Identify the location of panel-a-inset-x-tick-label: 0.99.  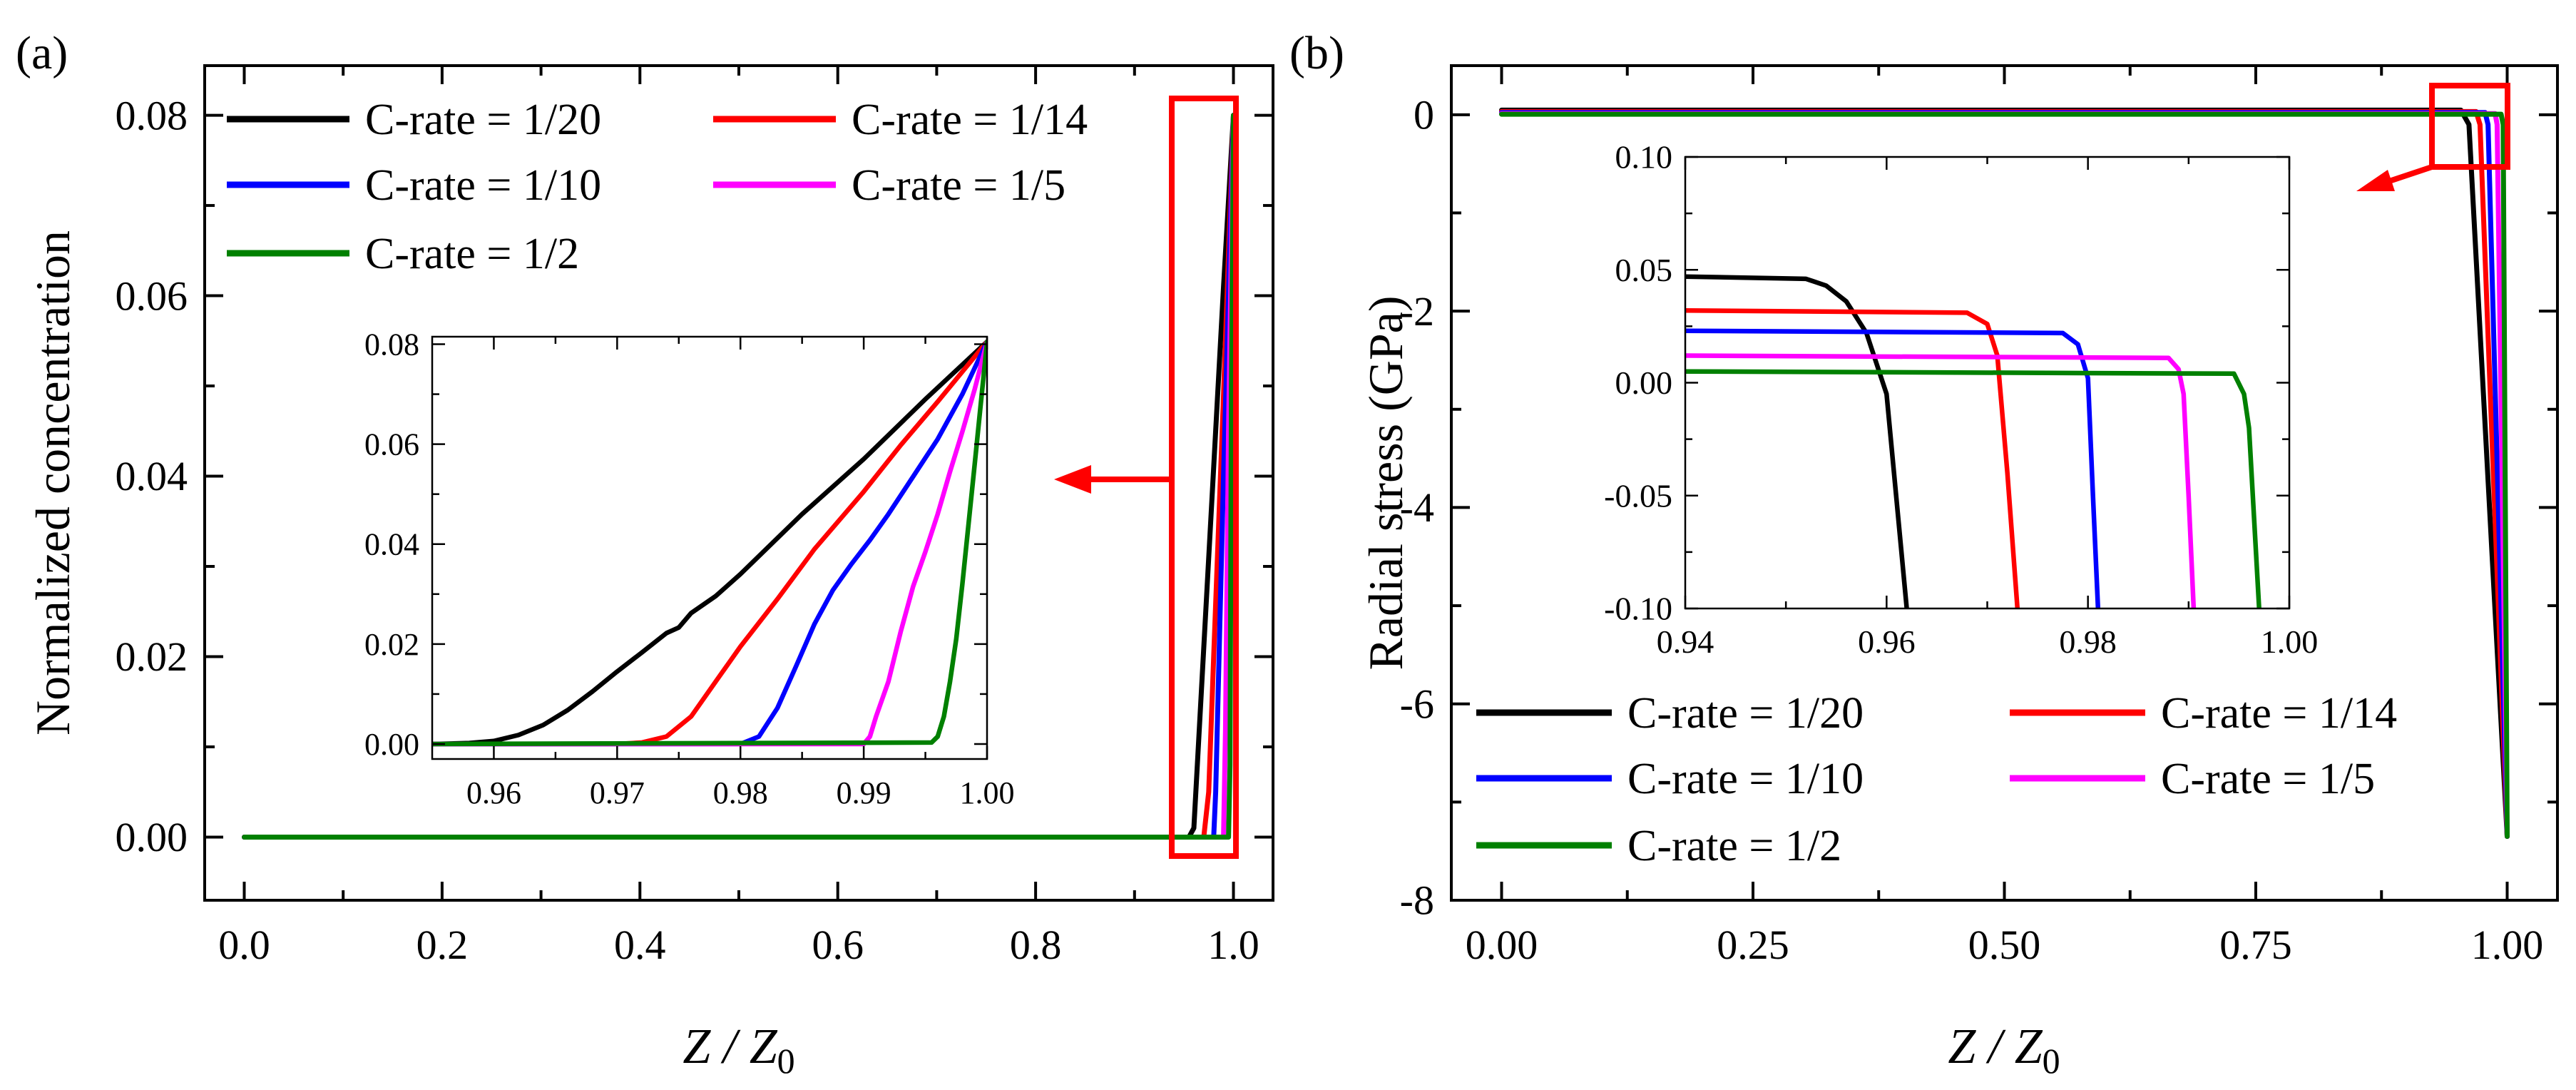
(864, 792).